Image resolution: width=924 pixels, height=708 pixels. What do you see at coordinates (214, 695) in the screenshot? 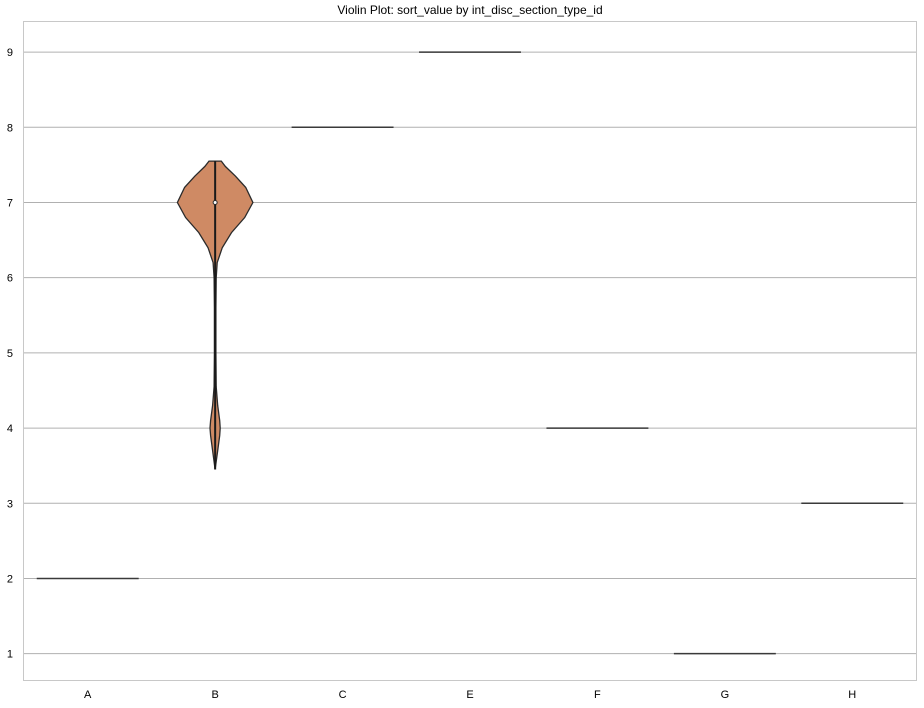
I see `x-tick-label: B` at bounding box center [214, 695].